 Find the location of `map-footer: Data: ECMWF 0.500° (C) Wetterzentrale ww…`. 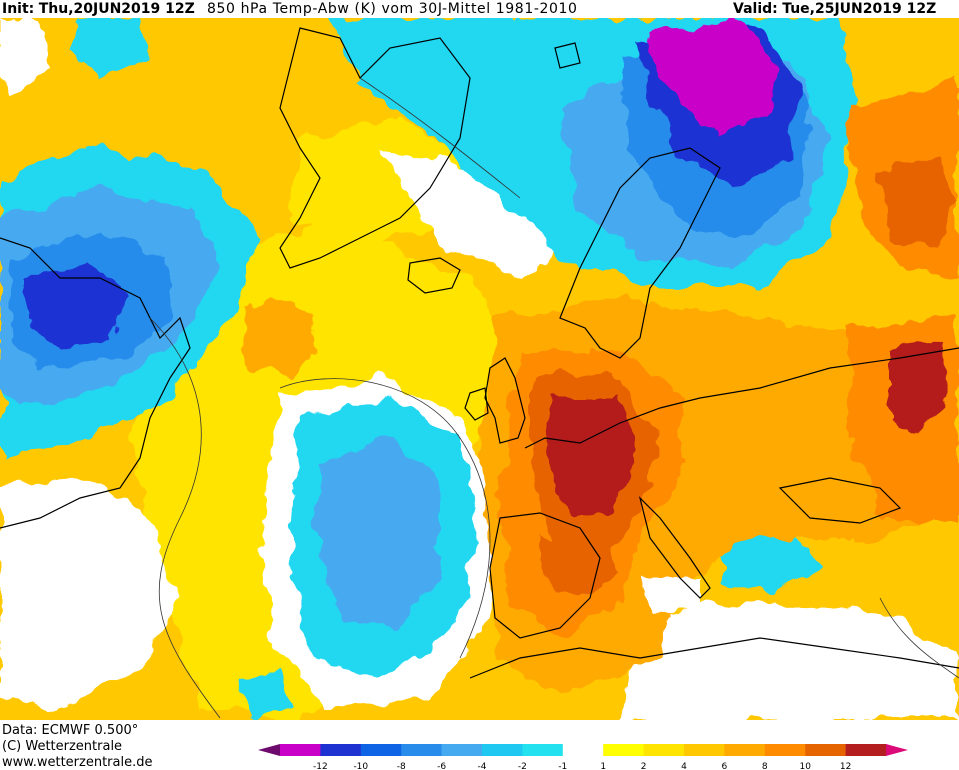

map-footer: Data: ECMWF 0.500° (C) Wetterzentrale ww… is located at coordinates (479, 745).